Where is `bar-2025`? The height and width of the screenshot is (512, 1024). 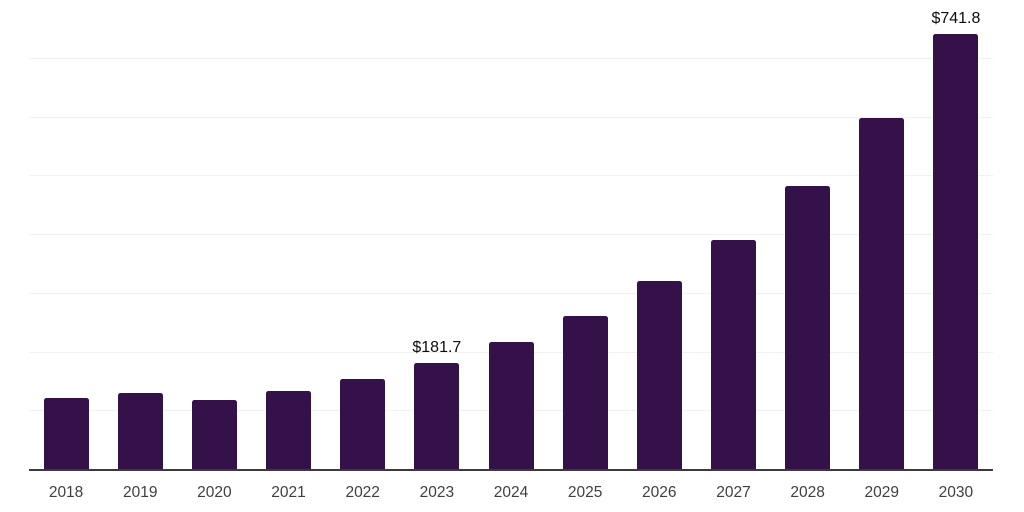 bar-2025 is located at coordinates (585, 393).